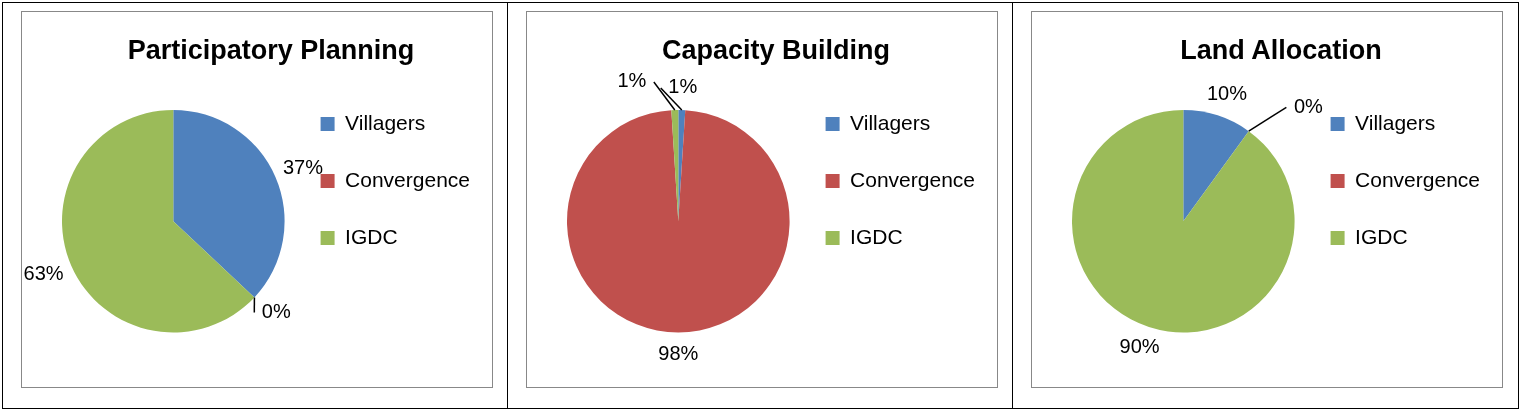  I want to click on chart-title: Land Allocation, so click(1281, 49).